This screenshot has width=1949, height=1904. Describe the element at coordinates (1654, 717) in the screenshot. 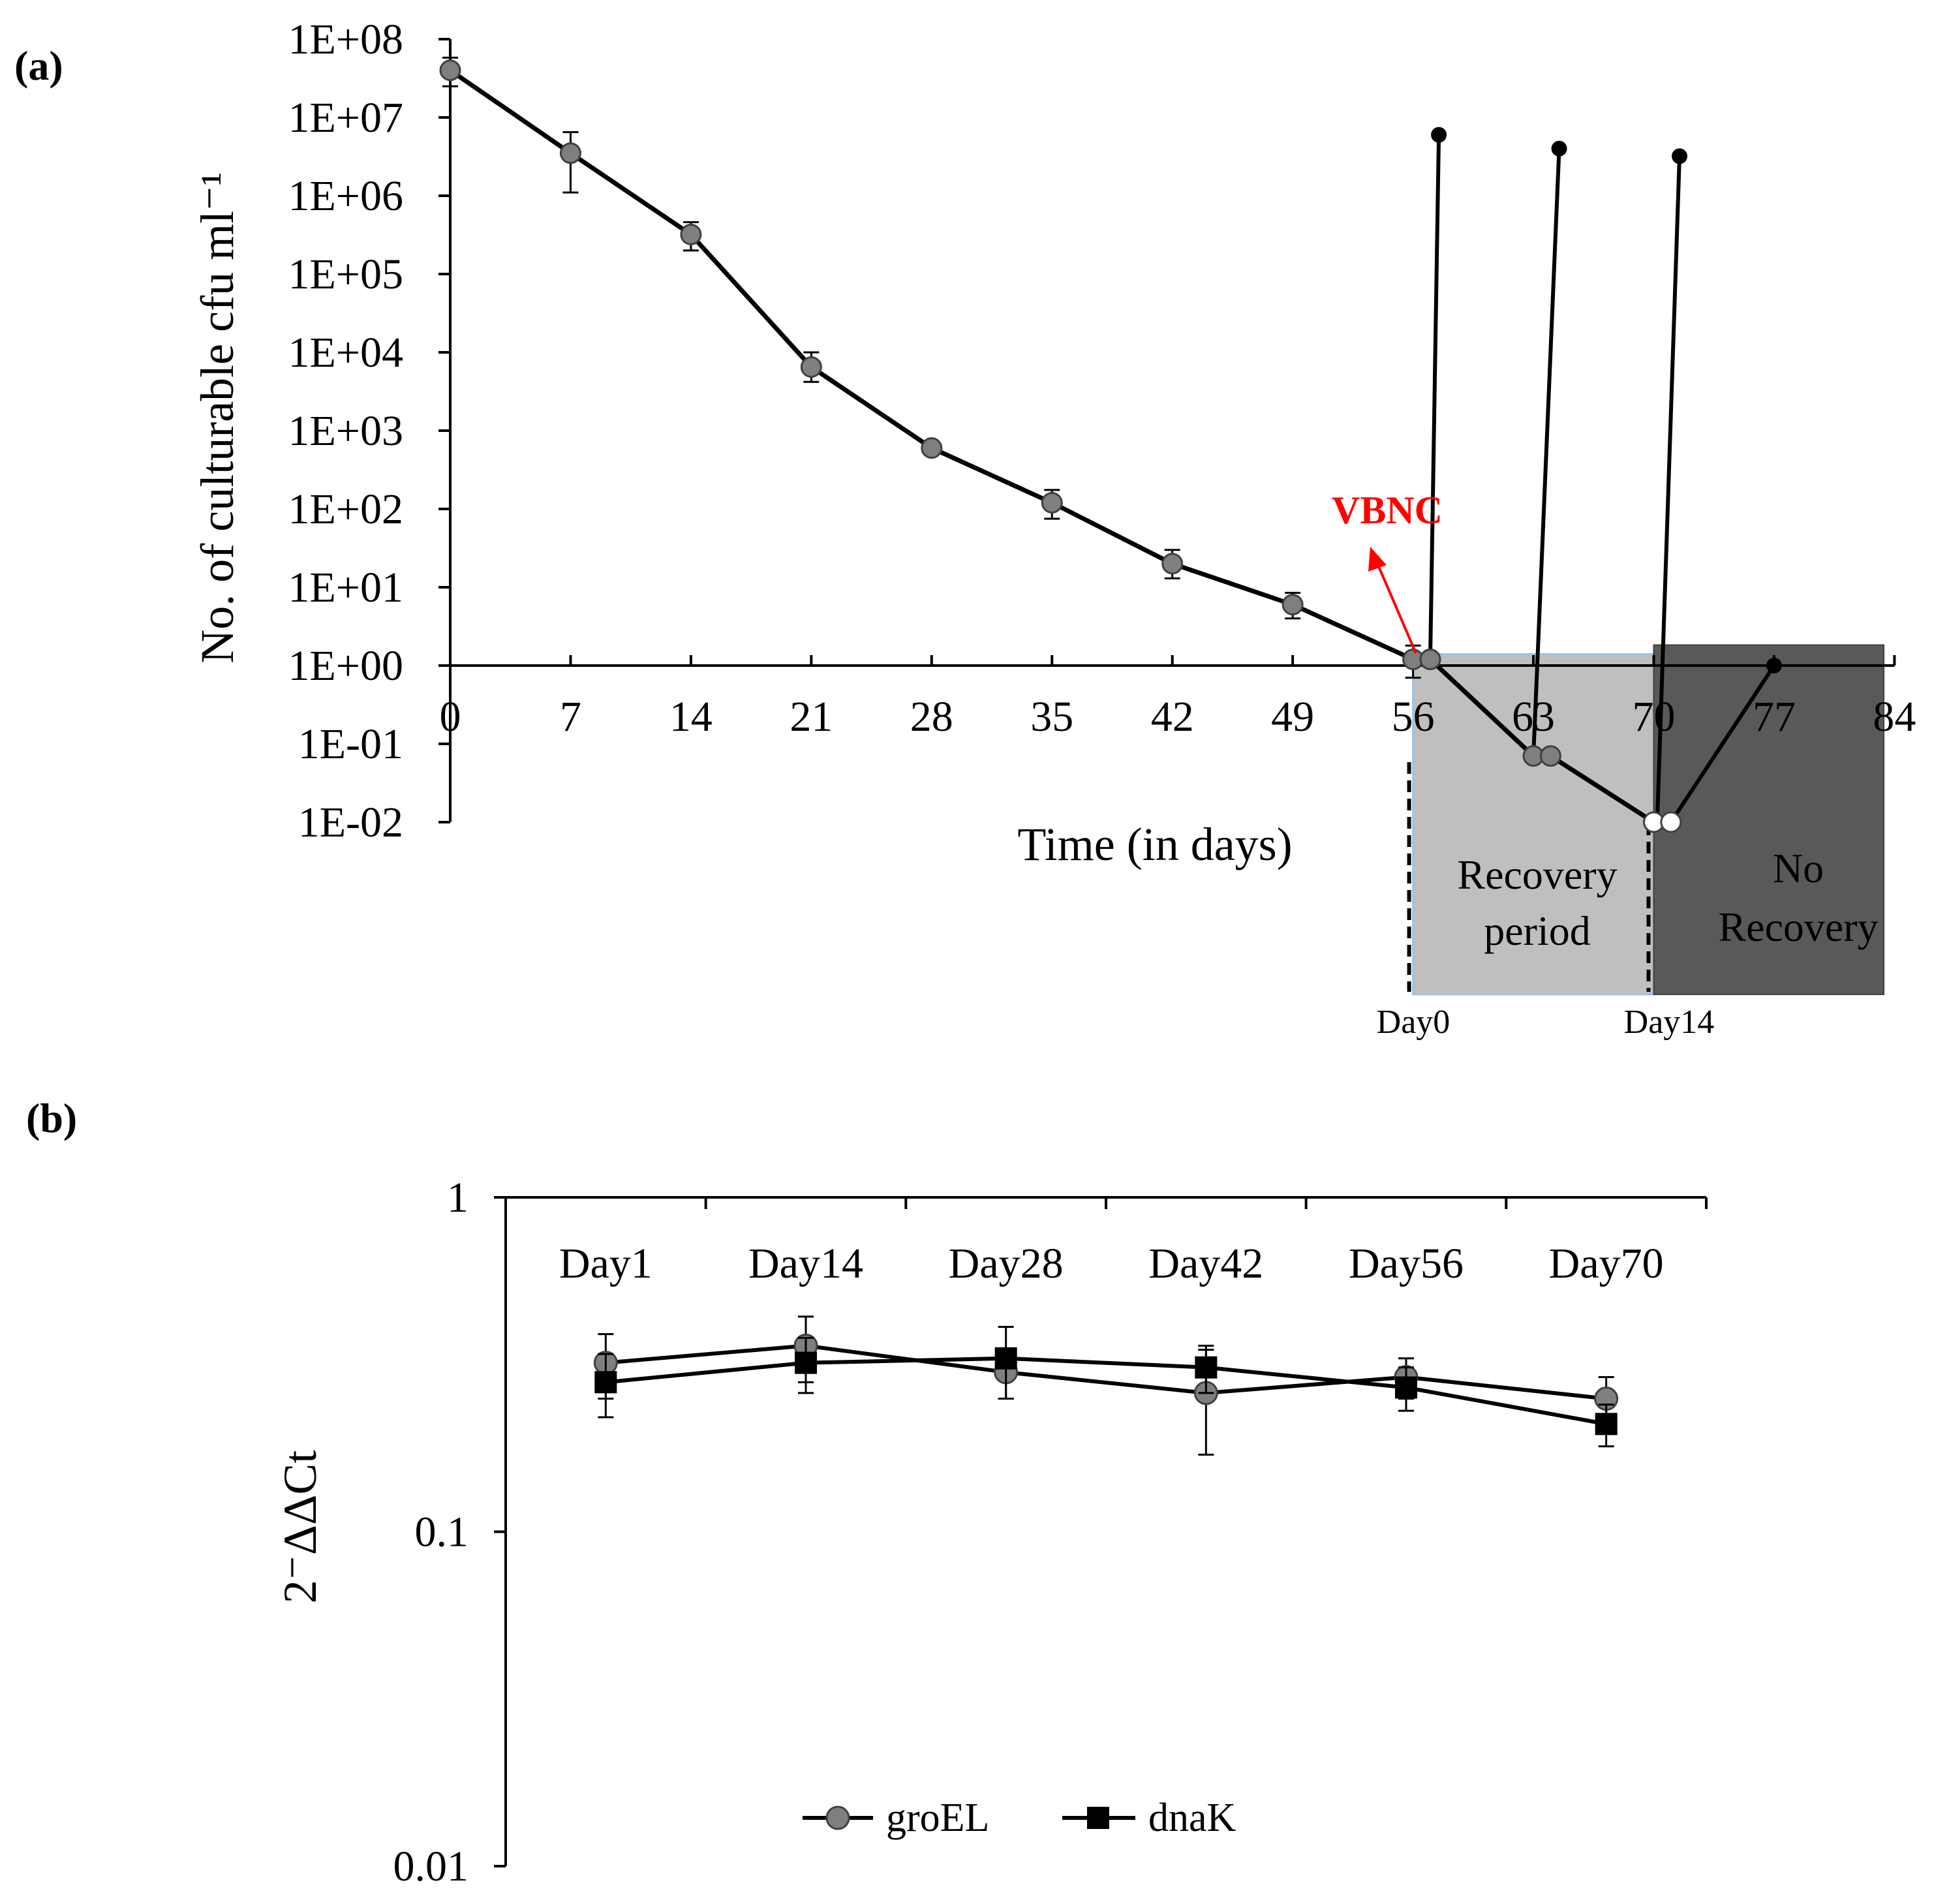

I see `panel-a-x-tick-label: 70` at that location.